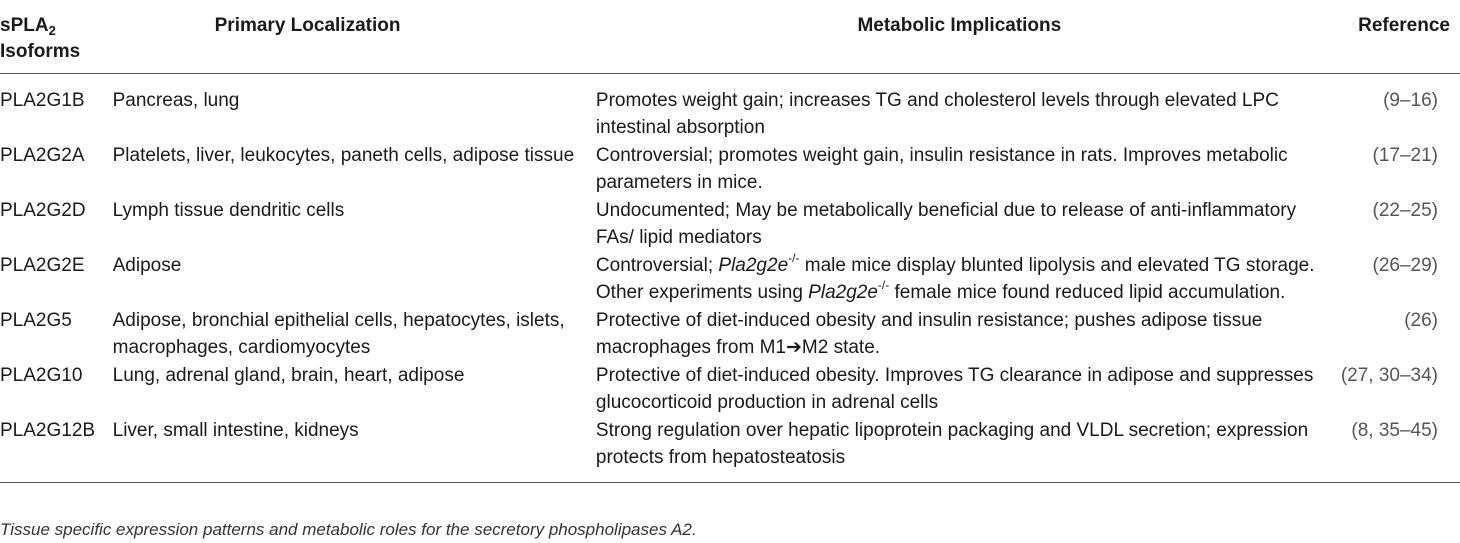 This screenshot has height=543, width=1460. Describe the element at coordinates (354, 40) in the screenshot. I see `header-localization: Primary Localization` at that location.